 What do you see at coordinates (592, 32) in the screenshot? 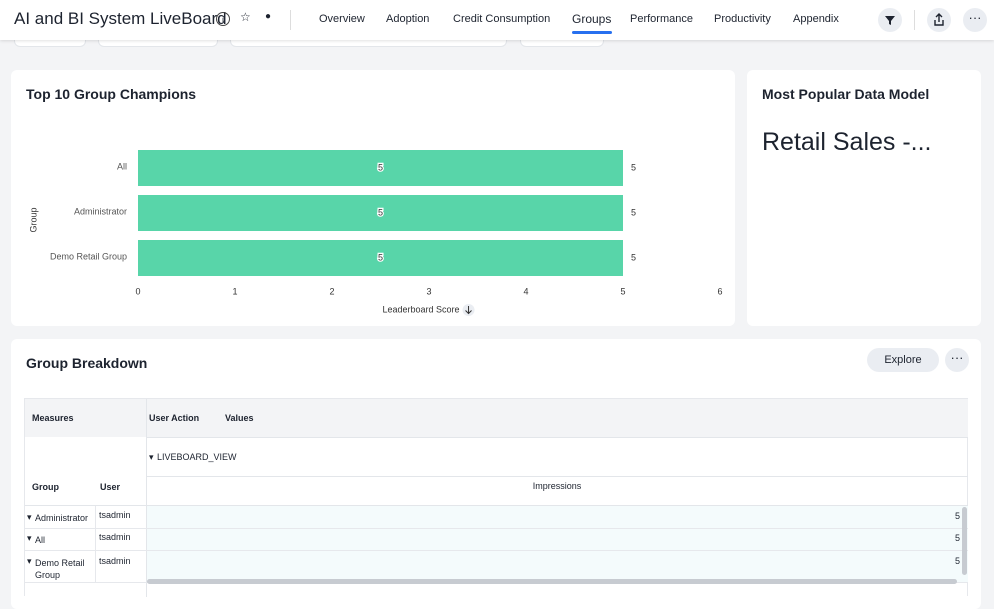
I see `tab-underline` at bounding box center [592, 32].